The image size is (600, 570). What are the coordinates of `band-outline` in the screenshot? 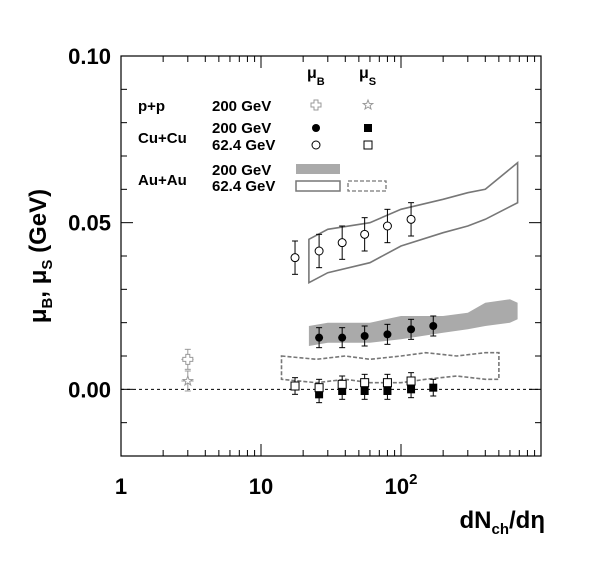 It's located at (413, 223).